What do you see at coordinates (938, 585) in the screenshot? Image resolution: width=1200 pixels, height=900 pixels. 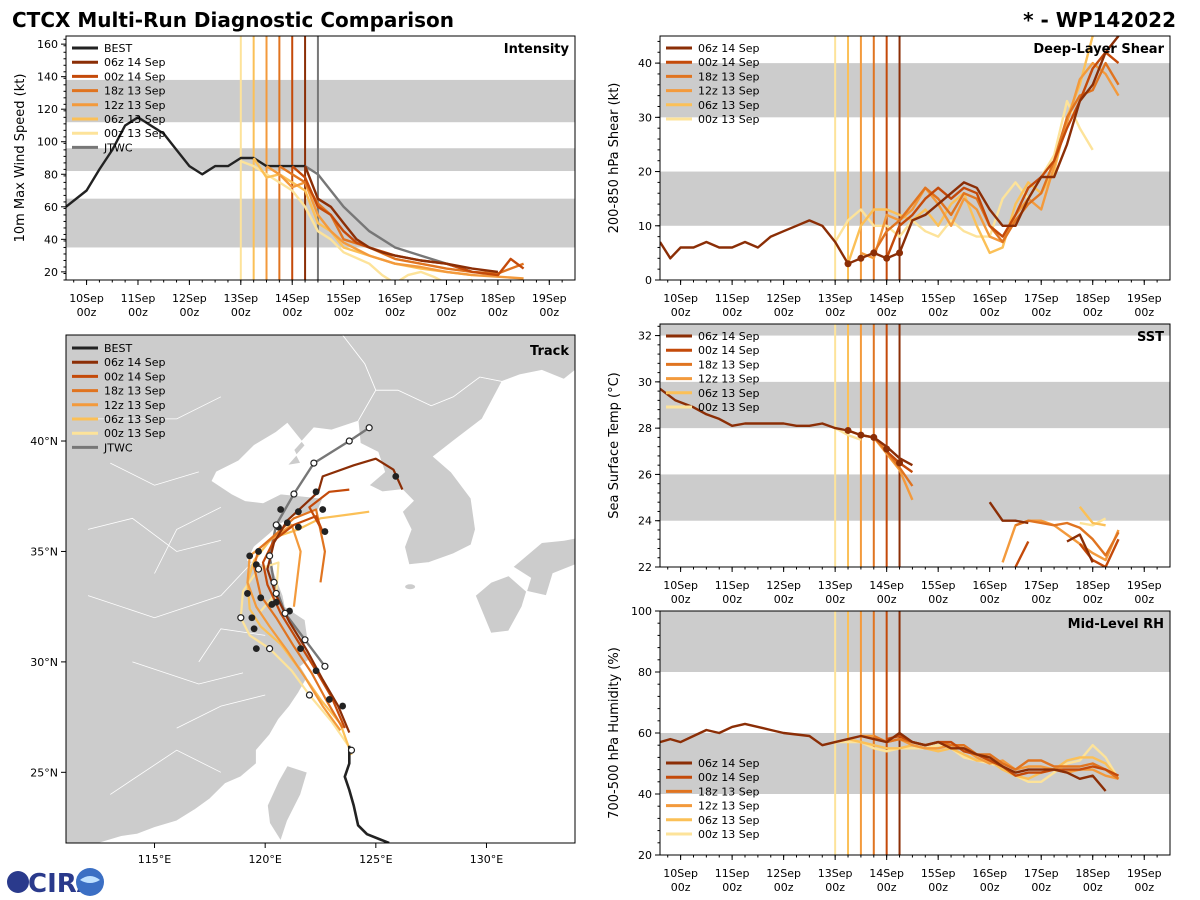 I see `sst-xtick-label-day: 15Sep` at bounding box center [938, 585].